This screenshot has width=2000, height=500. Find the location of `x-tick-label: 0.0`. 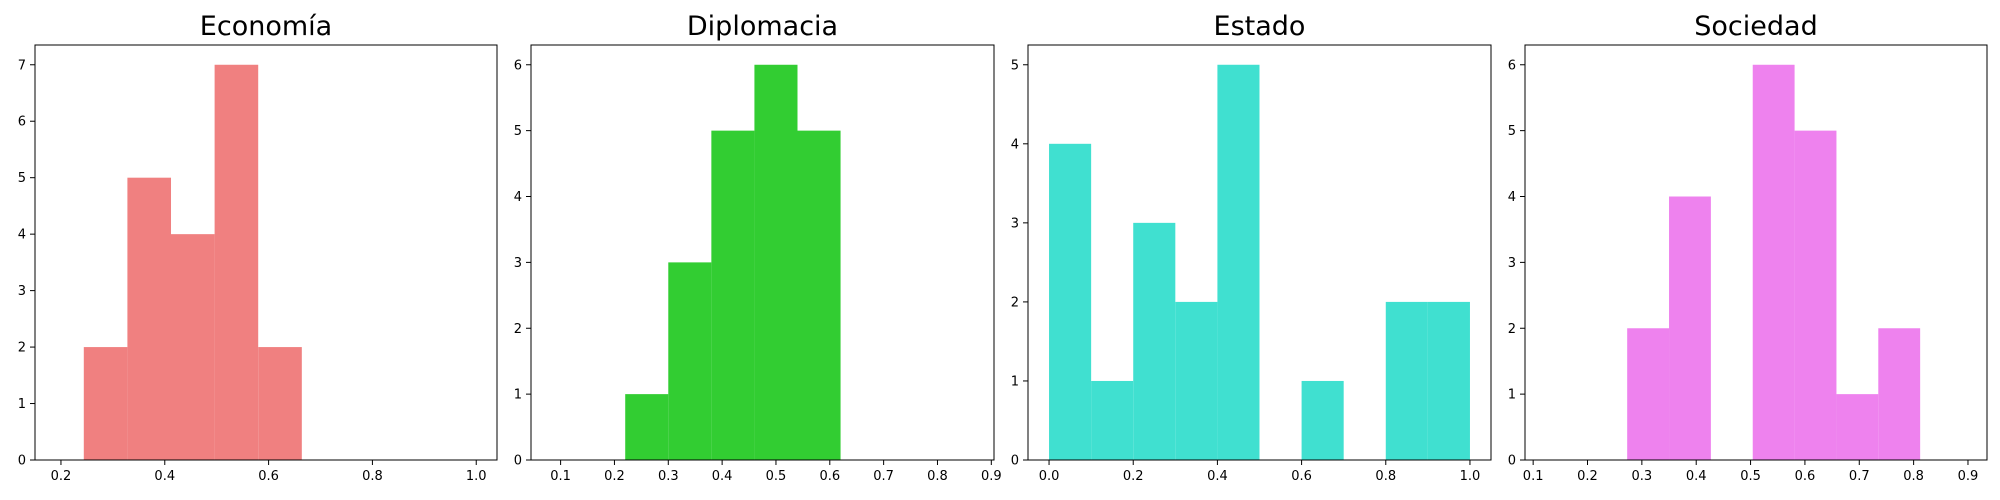

x-tick-label: 0.0 is located at coordinates (1049, 476).